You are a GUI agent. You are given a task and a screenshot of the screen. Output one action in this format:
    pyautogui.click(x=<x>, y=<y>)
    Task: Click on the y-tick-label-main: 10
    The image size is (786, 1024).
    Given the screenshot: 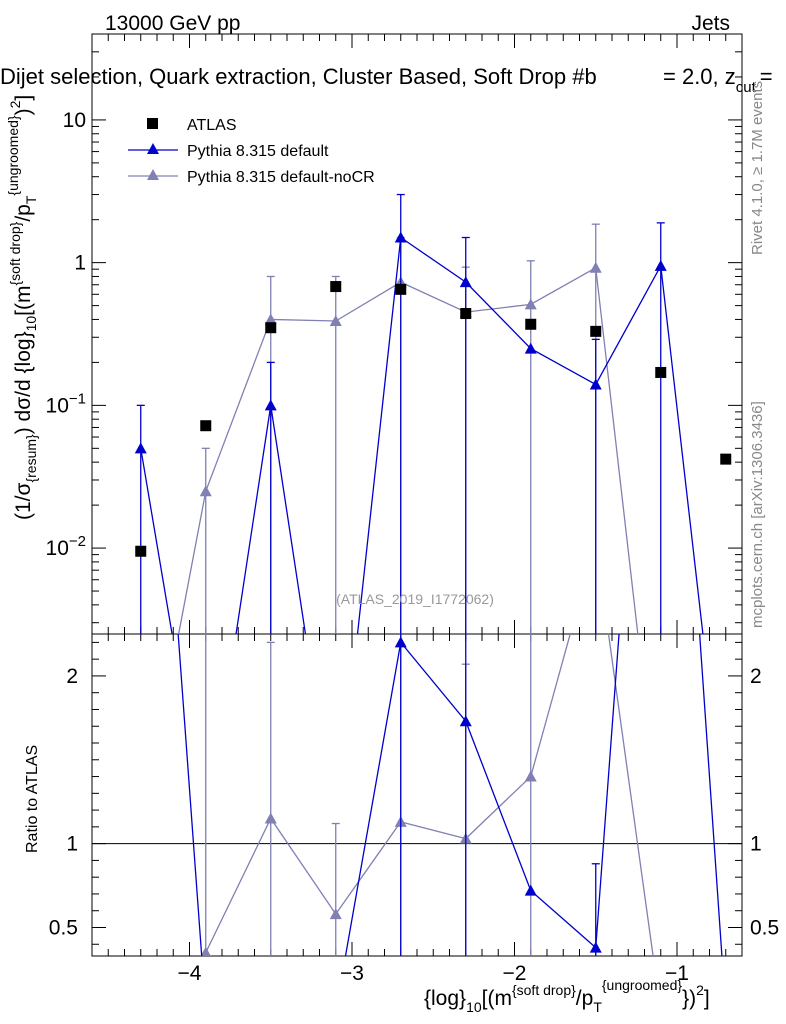 What is the action you would take?
    pyautogui.click(x=74, y=120)
    